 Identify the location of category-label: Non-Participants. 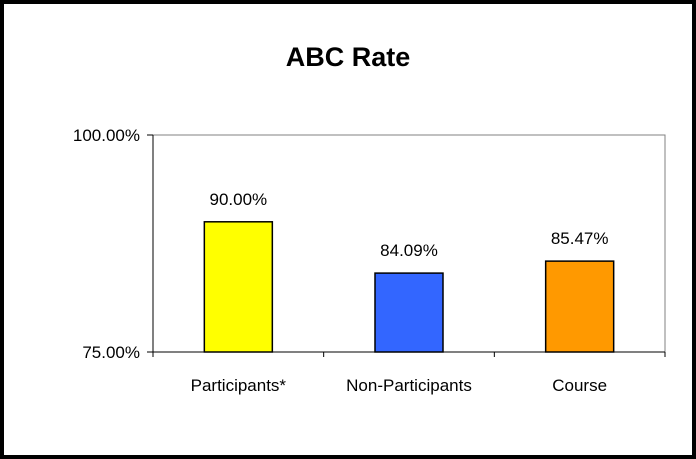
(409, 385).